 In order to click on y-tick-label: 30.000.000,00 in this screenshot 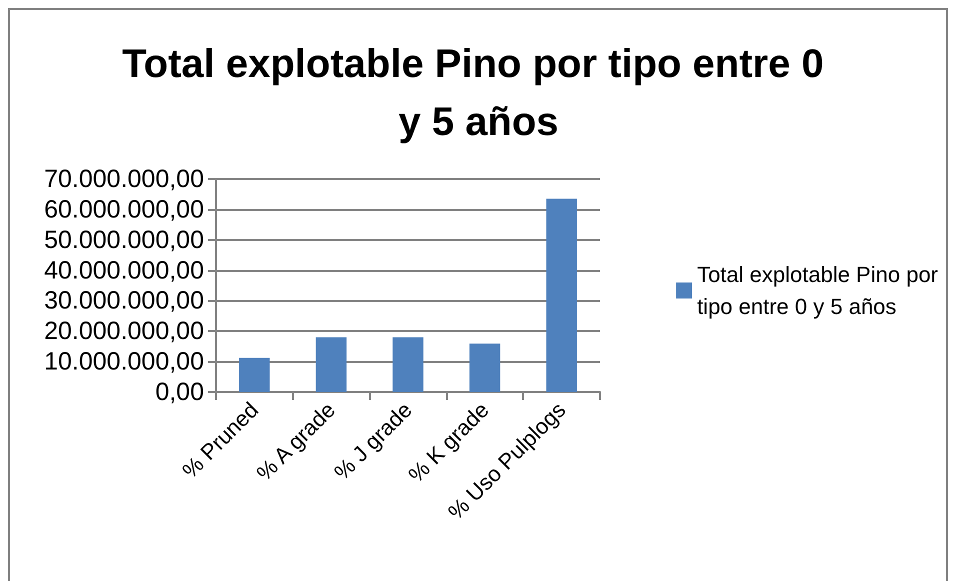, I will do `click(124, 300)`.